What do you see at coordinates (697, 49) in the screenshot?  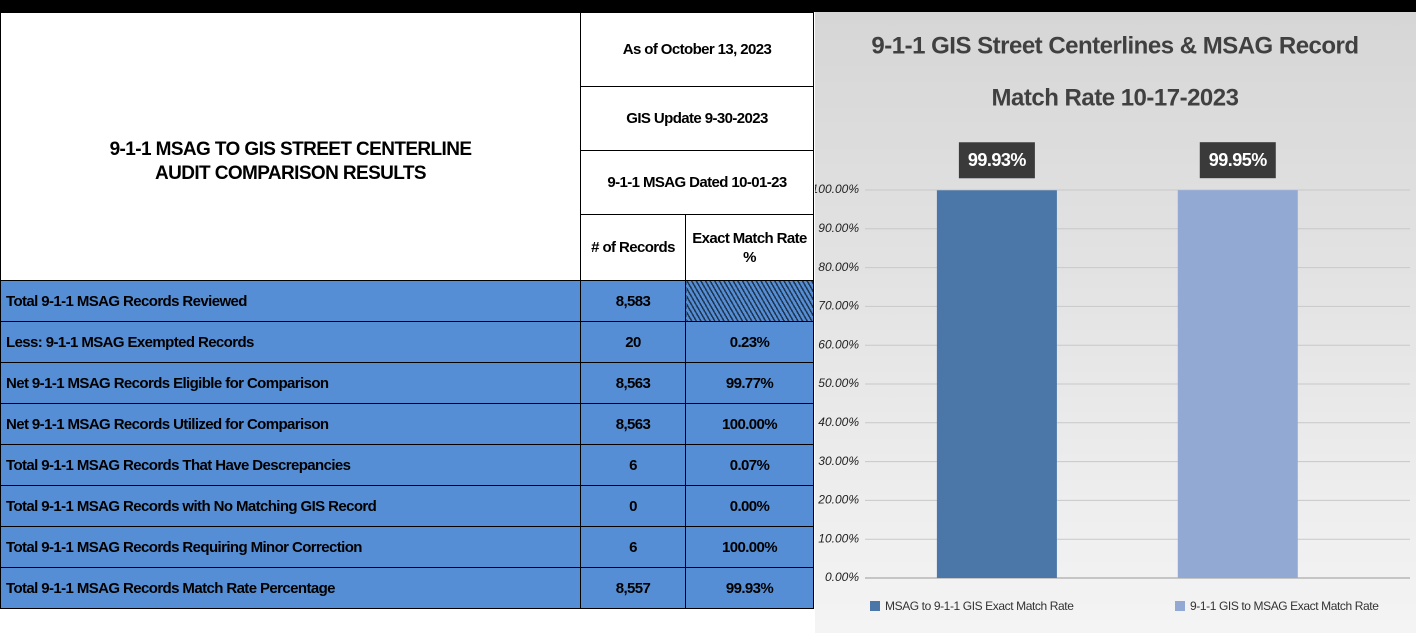 I see `header-note: As of October 13, 2023` at bounding box center [697, 49].